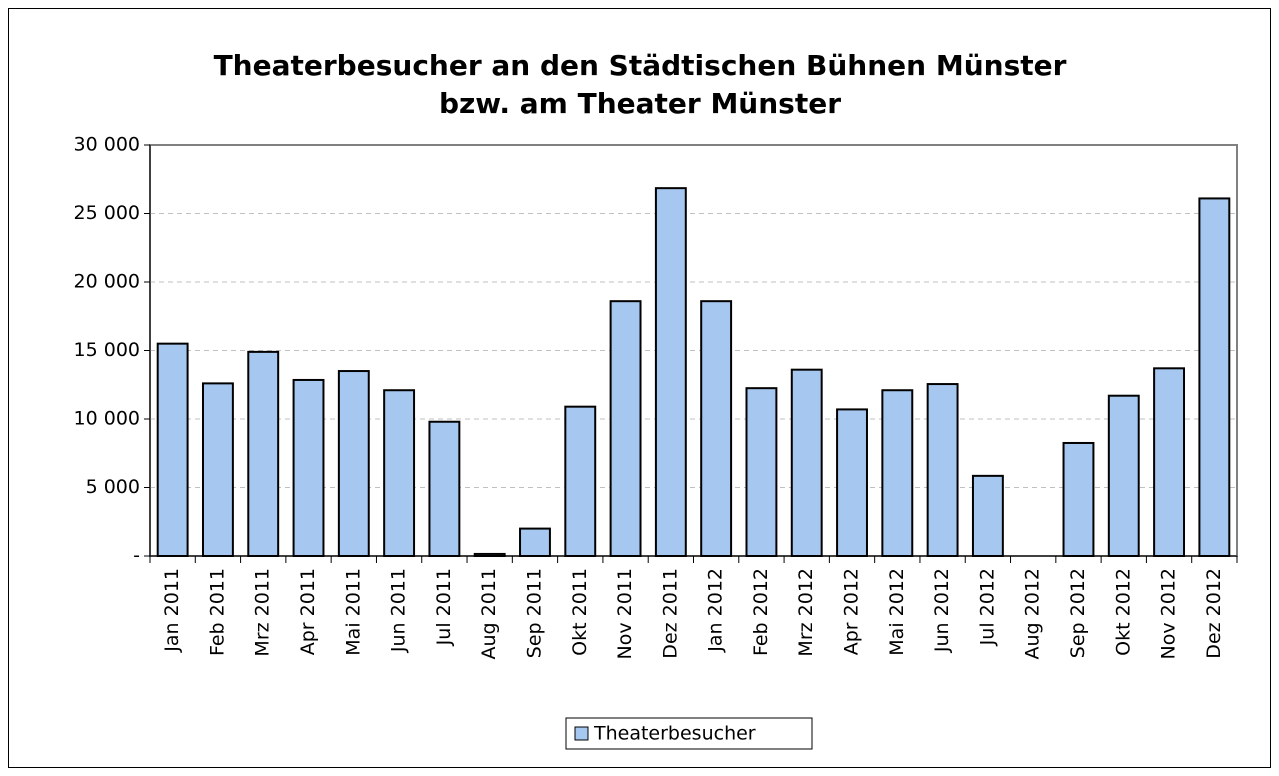 This screenshot has height=776, width=1279. What do you see at coordinates (263, 612) in the screenshot?
I see `x-tick-label: Mrz 2011` at bounding box center [263, 612].